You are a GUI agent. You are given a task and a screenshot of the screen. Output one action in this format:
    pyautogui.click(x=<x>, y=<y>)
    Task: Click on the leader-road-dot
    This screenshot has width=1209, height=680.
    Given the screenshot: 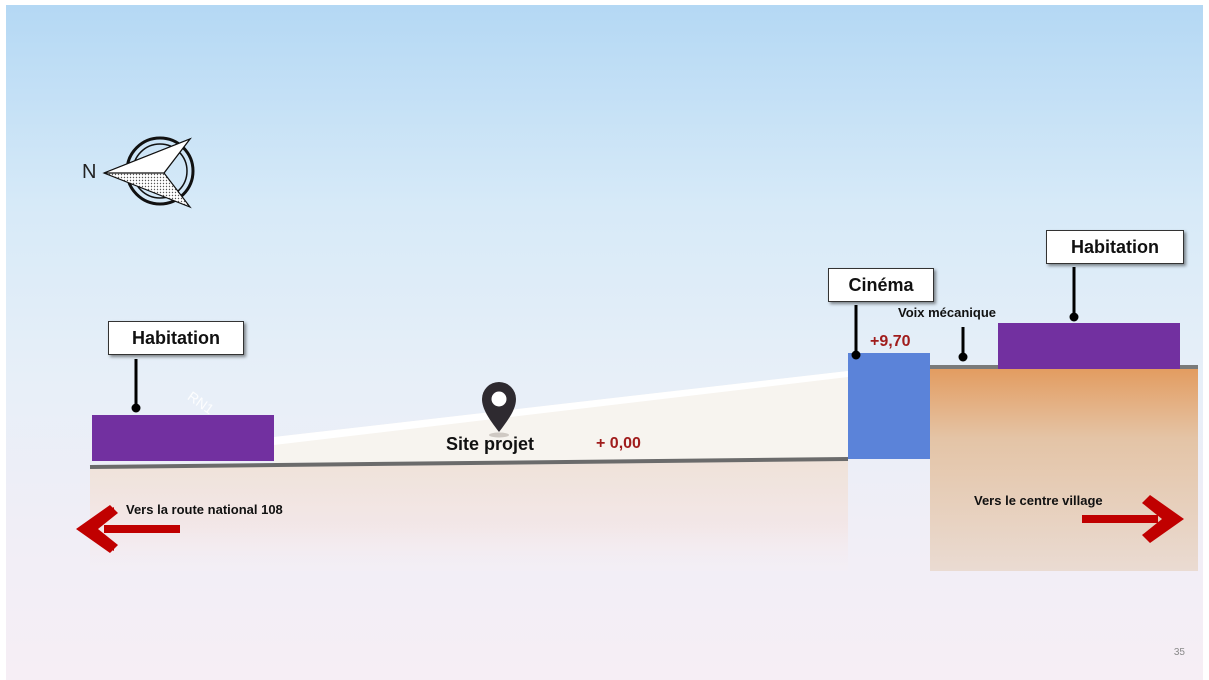 What is the action you would take?
    pyautogui.click(x=963, y=357)
    